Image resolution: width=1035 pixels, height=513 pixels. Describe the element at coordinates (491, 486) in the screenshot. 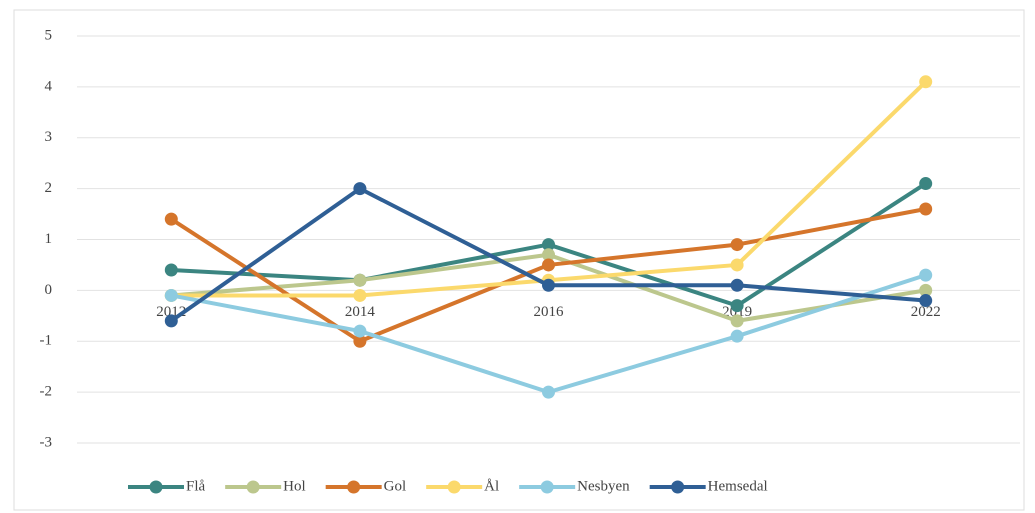

I see `legend-label: Ål` at that location.